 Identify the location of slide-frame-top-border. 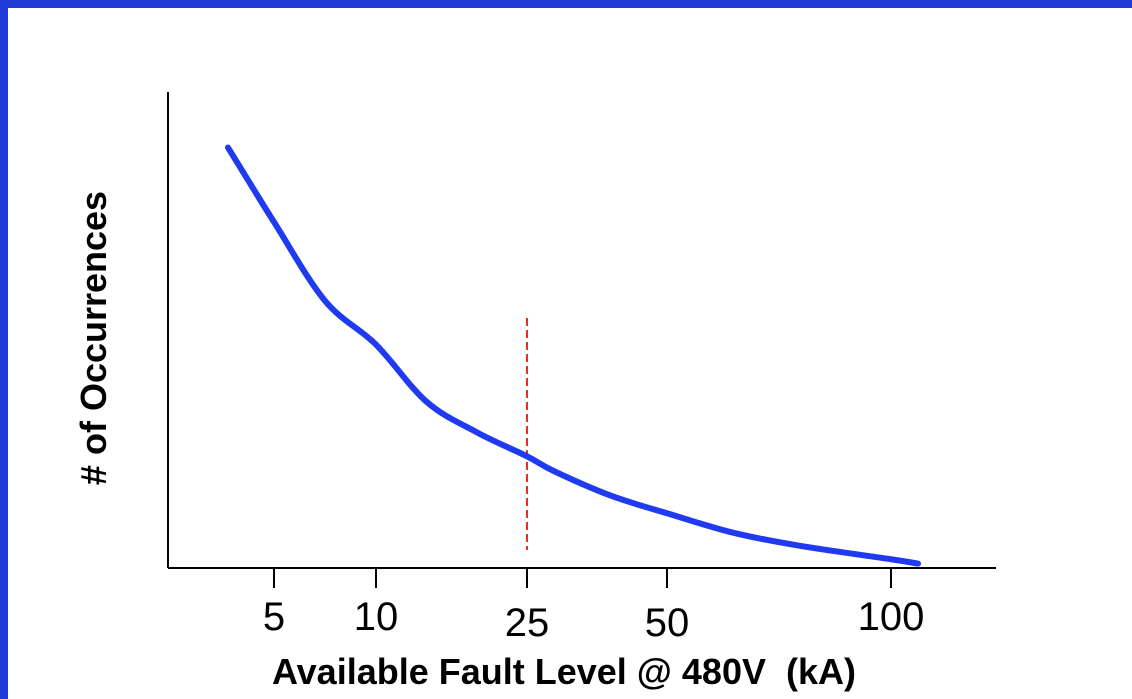
(566, 4).